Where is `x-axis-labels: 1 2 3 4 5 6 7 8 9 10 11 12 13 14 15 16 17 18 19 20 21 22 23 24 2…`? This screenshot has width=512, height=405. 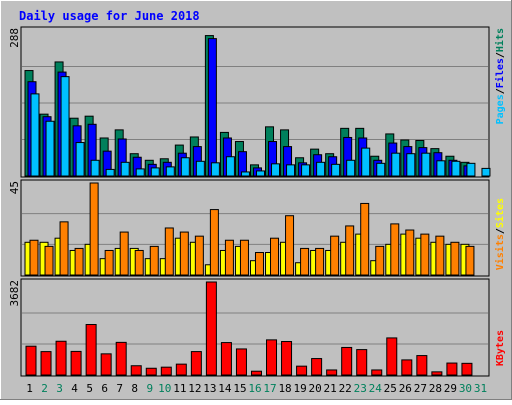 x-axis-labels: 1 2 3 4 5 6 7 8 9 10 11 12 13 14 15 16 17 18 19 20 21 22 23 24 2… is located at coordinates (256, 388).